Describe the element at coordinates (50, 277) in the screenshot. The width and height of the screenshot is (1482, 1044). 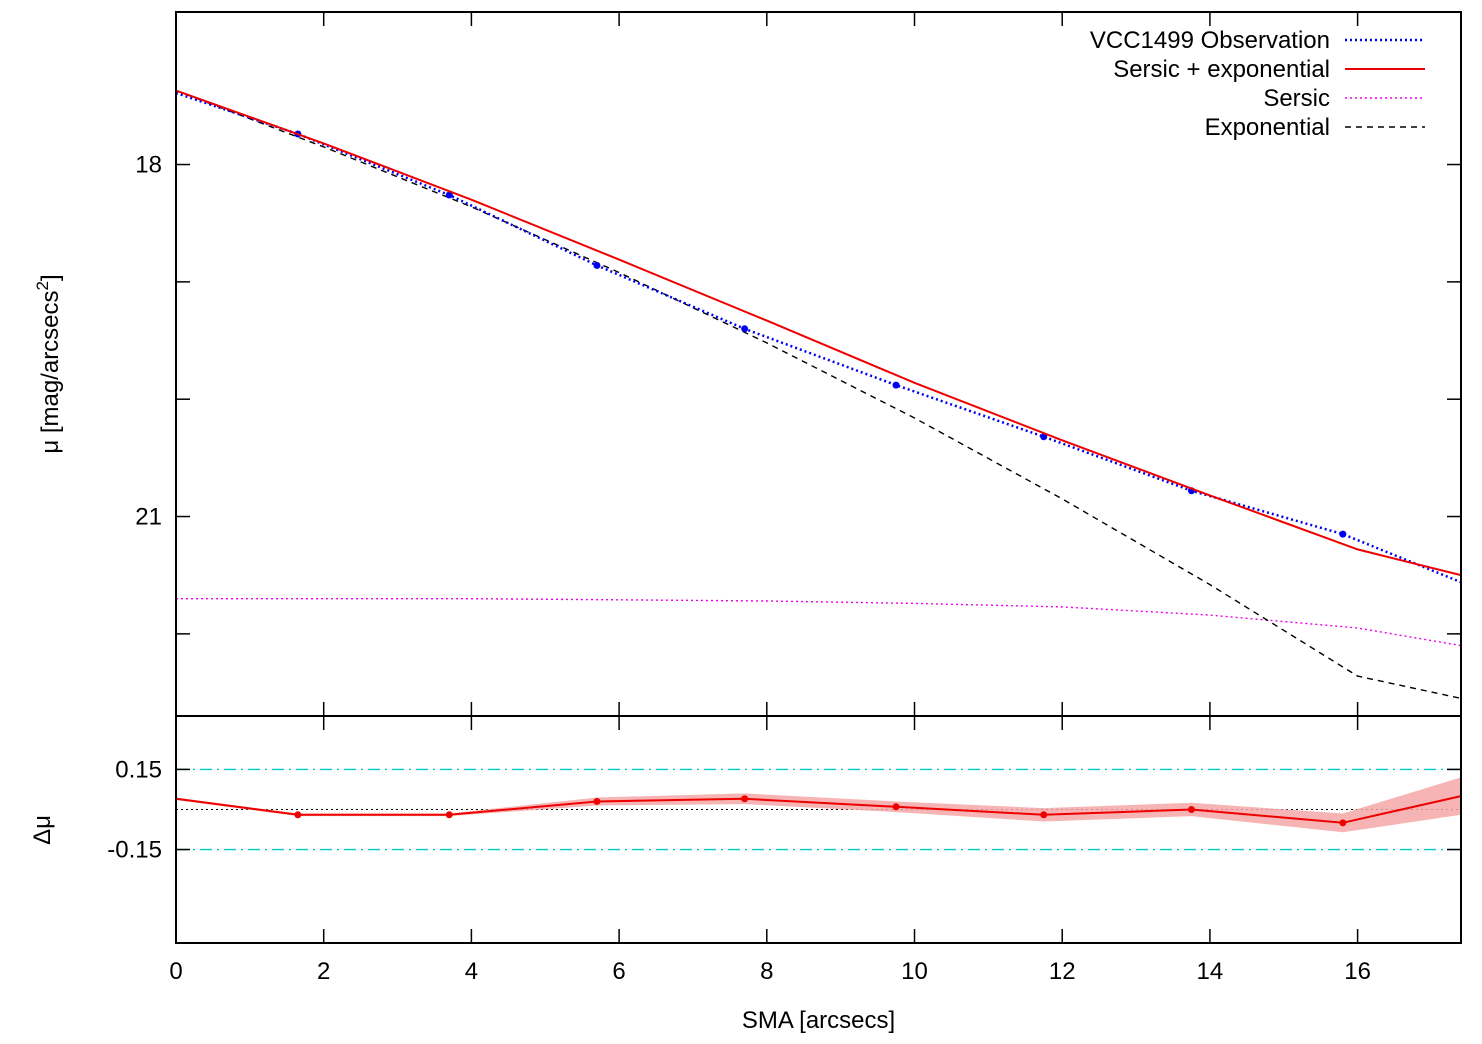
I see `y-axis-title-end: ]` at that location.